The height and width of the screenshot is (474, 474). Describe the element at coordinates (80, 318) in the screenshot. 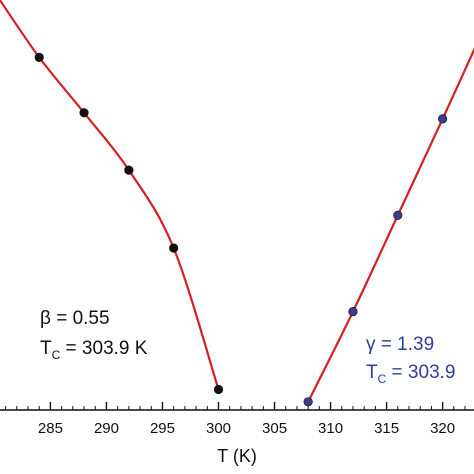

I see `annotation-text: = 0.55` at that location.